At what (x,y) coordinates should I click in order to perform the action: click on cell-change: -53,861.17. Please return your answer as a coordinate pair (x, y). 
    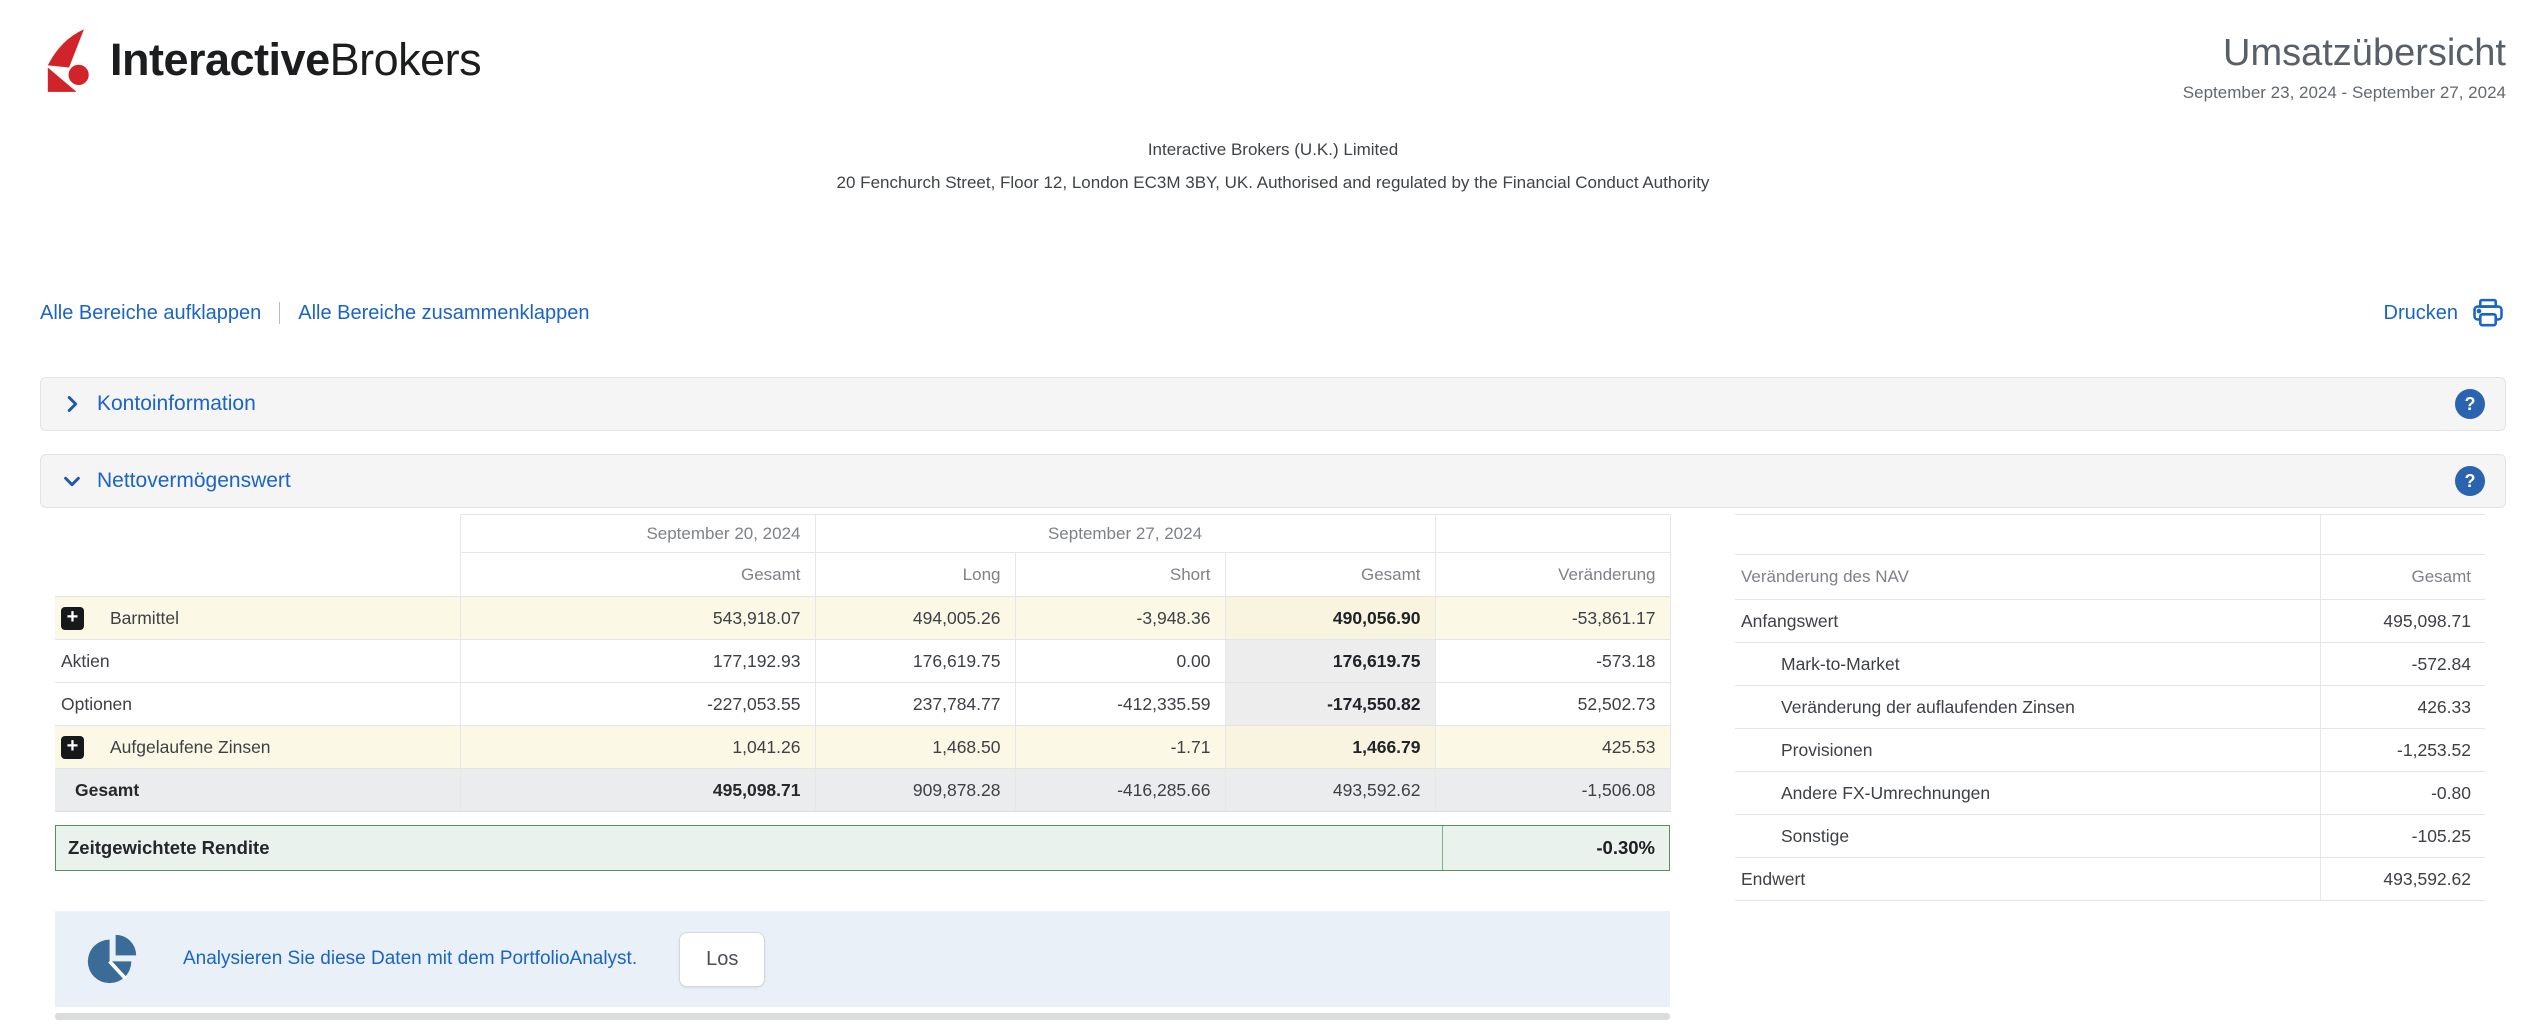
    Looking at the image, I should click on (1553, 618).